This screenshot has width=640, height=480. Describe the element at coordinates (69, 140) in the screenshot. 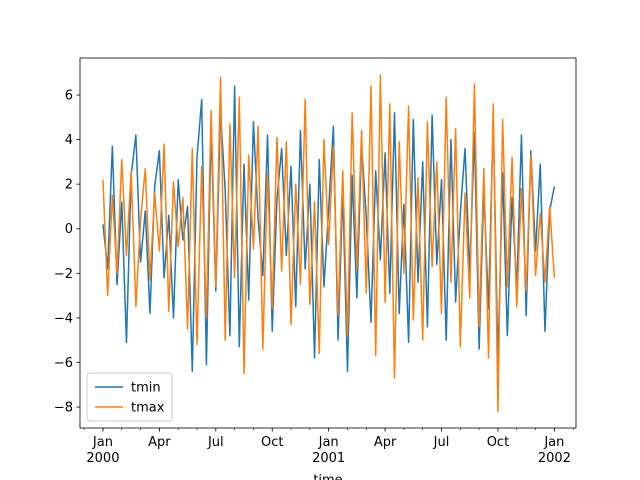

I see `y-tick-label: 4` at that location.